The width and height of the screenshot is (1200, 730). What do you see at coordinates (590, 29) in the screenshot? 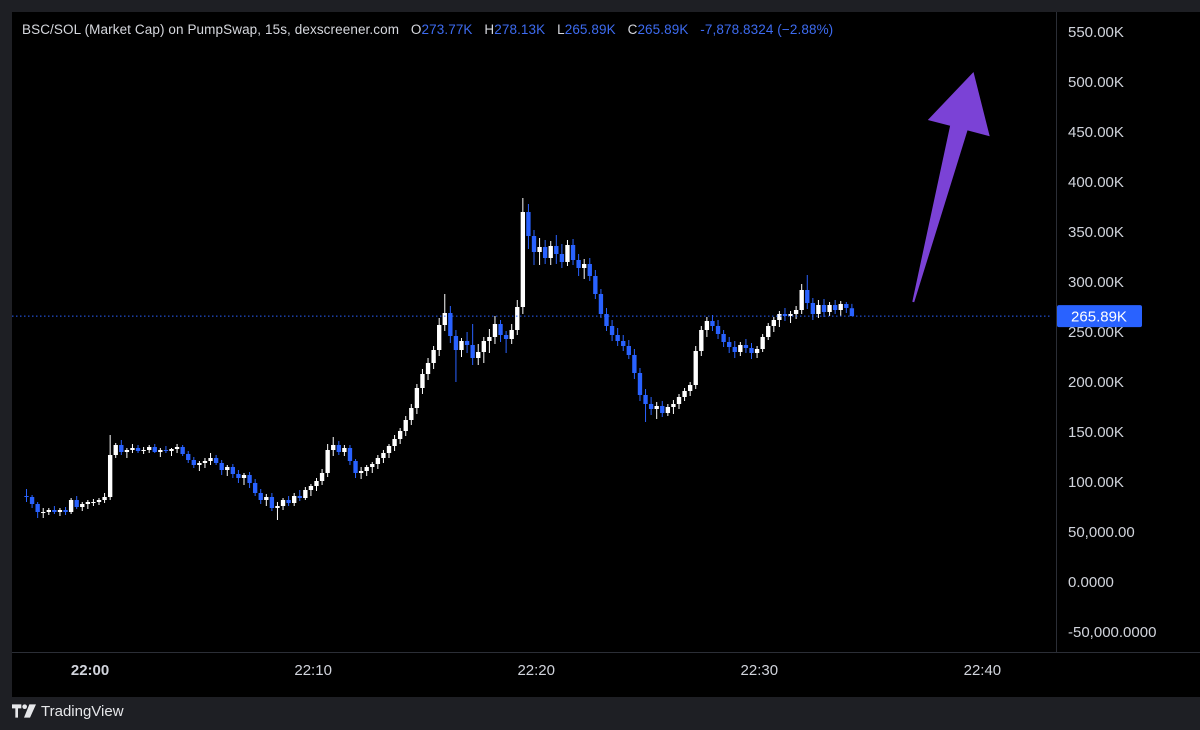
I see `low-value: 265.89K` at bounding box center [590, 29].